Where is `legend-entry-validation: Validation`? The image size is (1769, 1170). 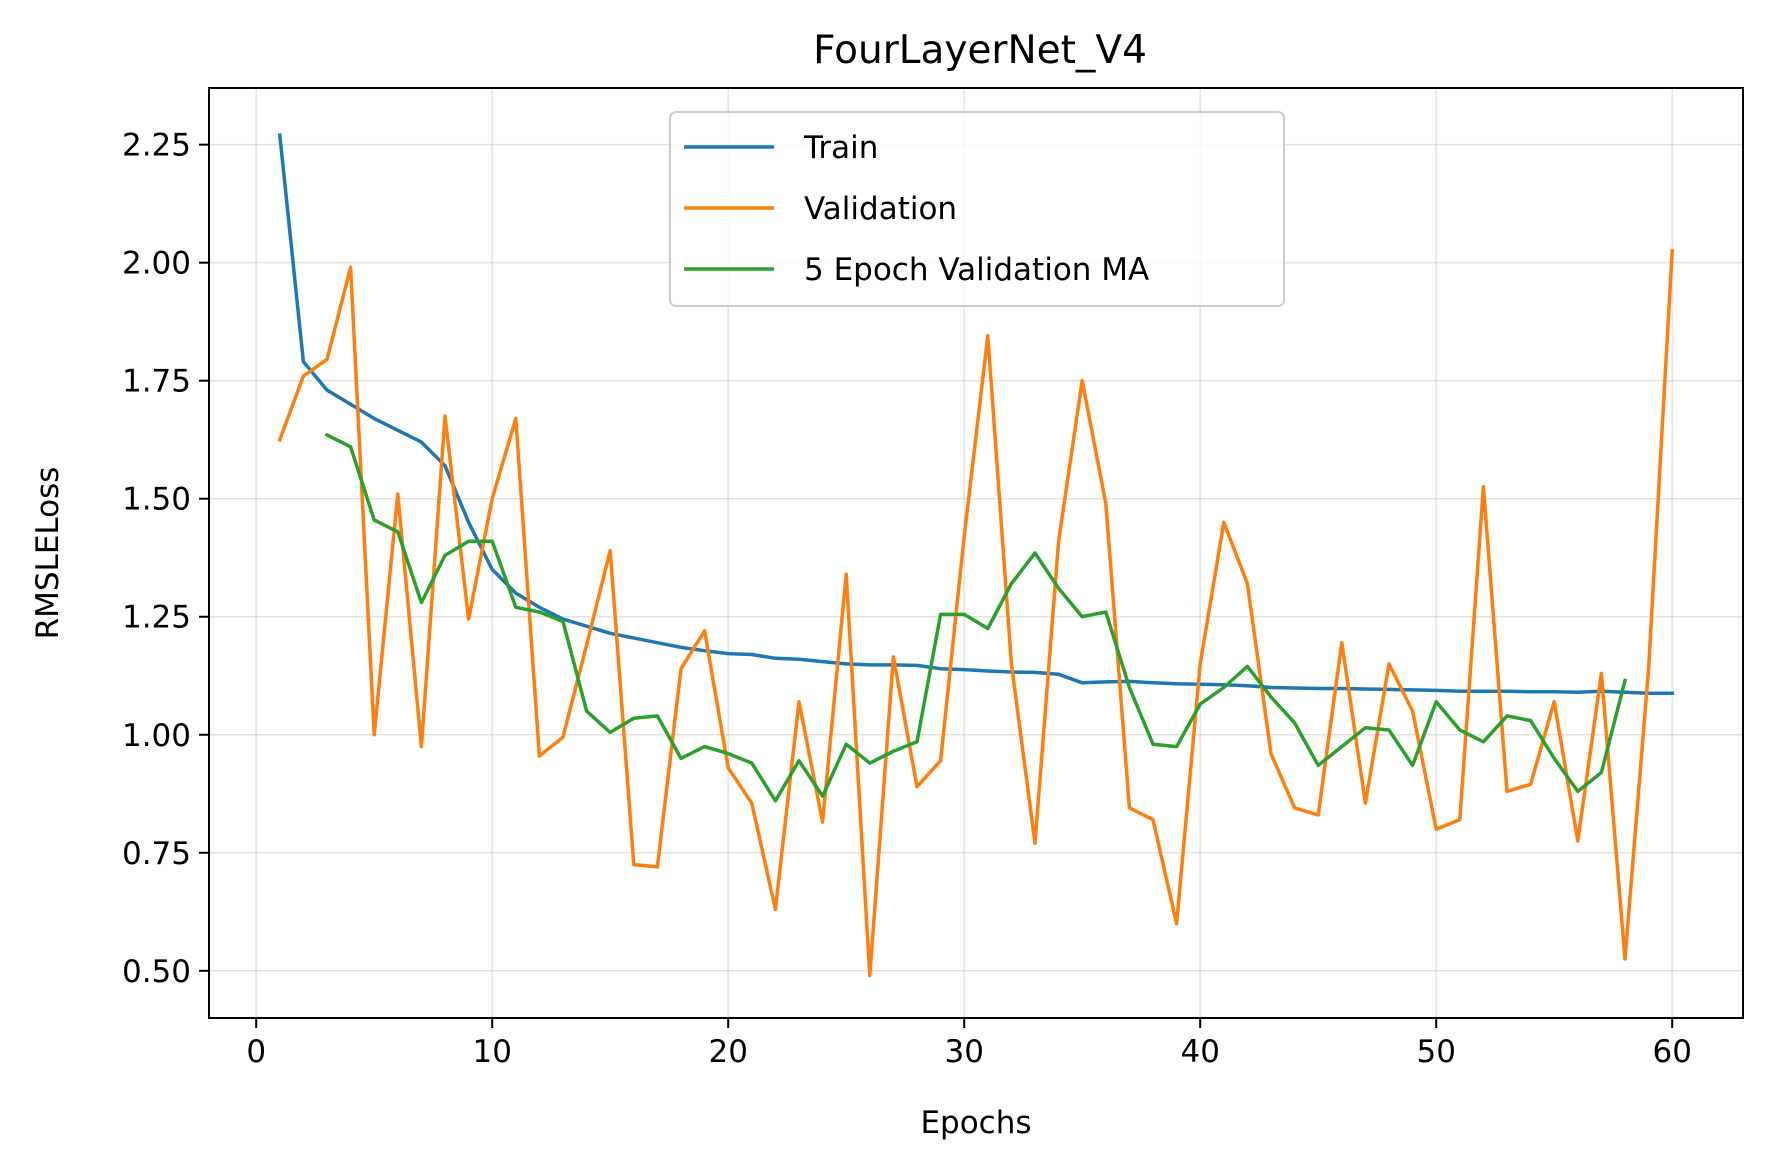
legend-entry-validation: Validation is located at coordinates (820, 209).